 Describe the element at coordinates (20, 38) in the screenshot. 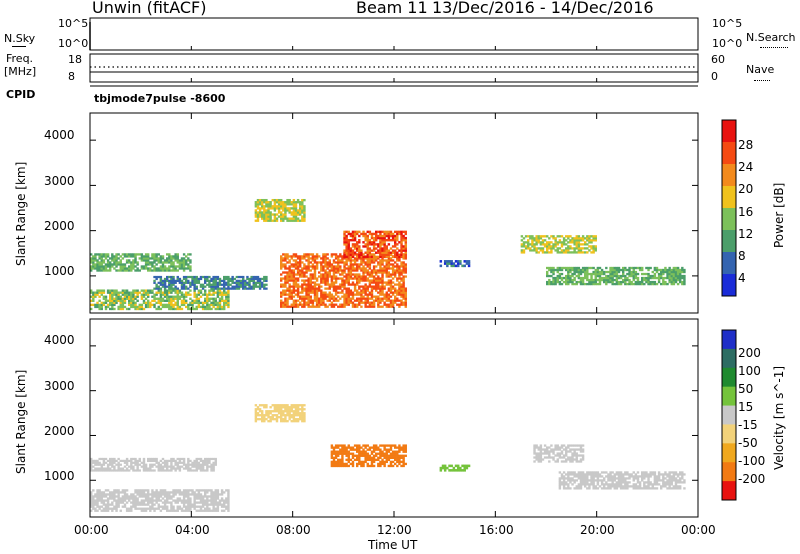

I see `nsky-label: N.Sky` at that location.